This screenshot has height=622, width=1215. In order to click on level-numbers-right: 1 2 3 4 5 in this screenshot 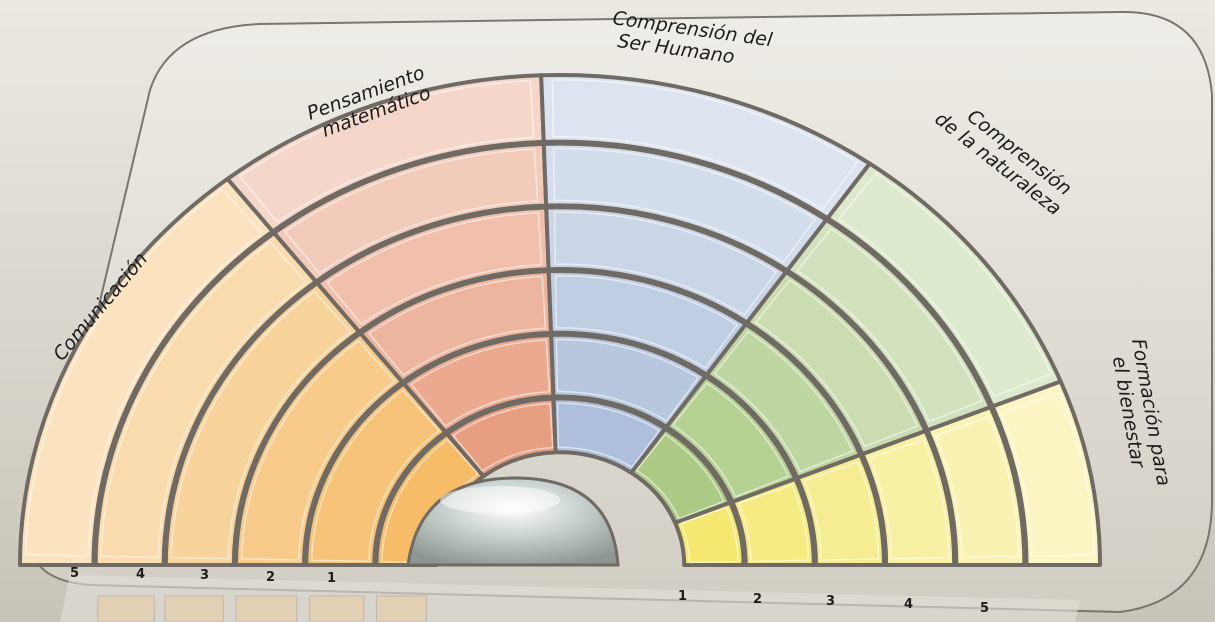, I will do `click(833, 602)`.